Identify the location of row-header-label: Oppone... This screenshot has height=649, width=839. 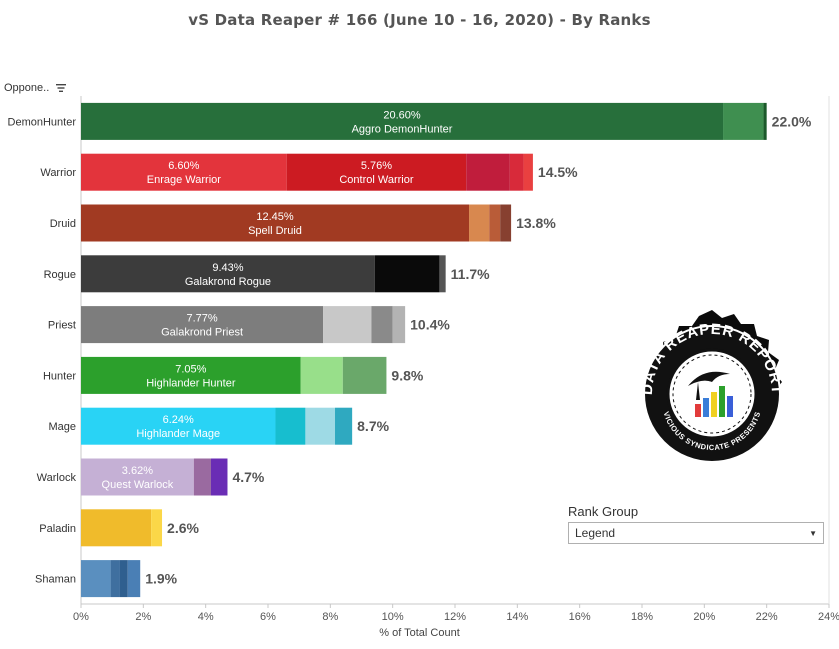
(27, 88).